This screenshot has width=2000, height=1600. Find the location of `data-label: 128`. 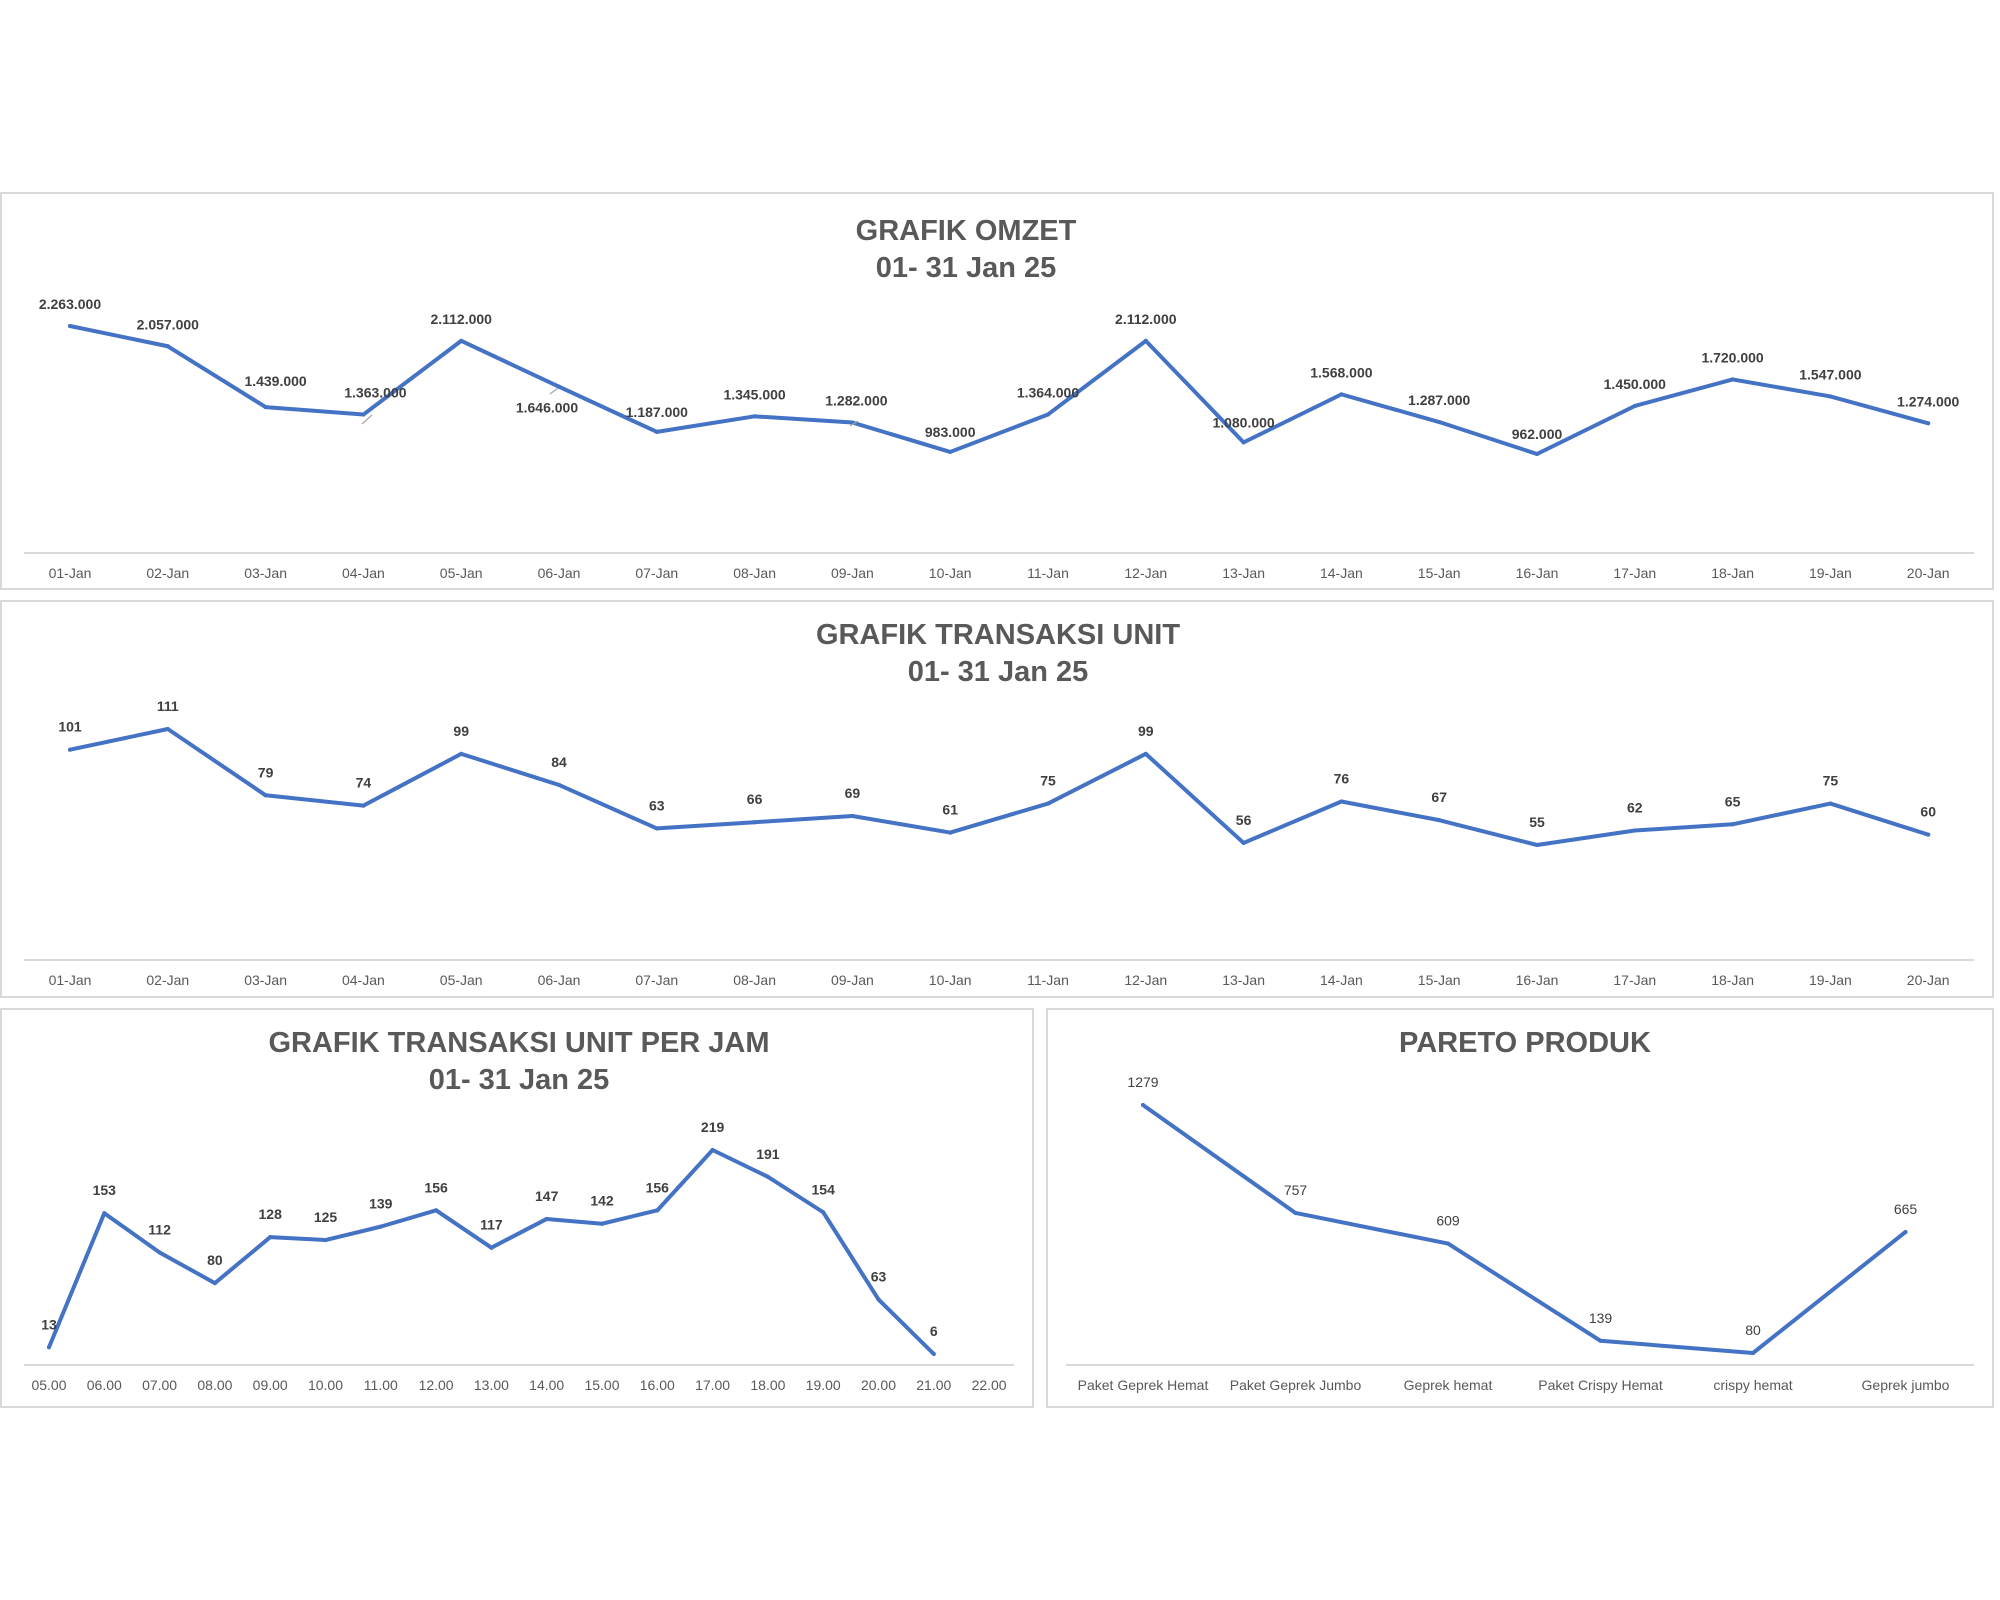

data-label: 128 is located at coordinates (271, 1214).